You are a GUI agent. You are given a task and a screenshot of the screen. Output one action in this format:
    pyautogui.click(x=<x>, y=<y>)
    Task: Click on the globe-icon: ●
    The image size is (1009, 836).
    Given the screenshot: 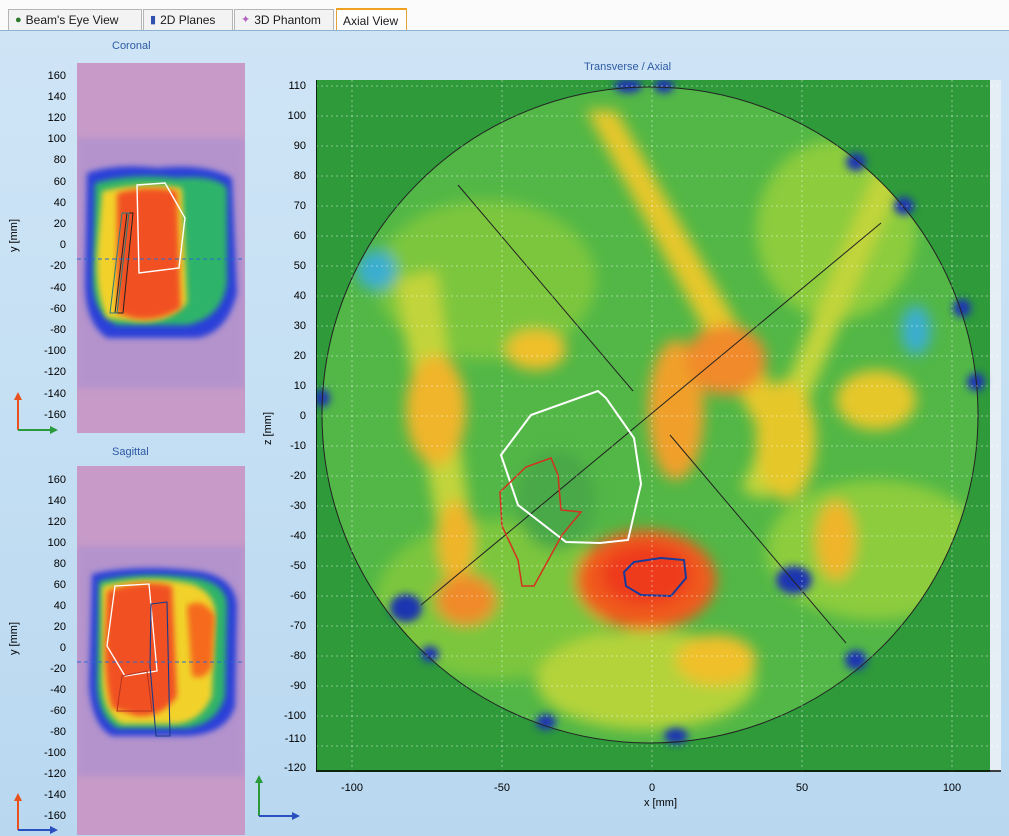 What is the action you would take?
    pyautogui.click(x=18, y=19)
    